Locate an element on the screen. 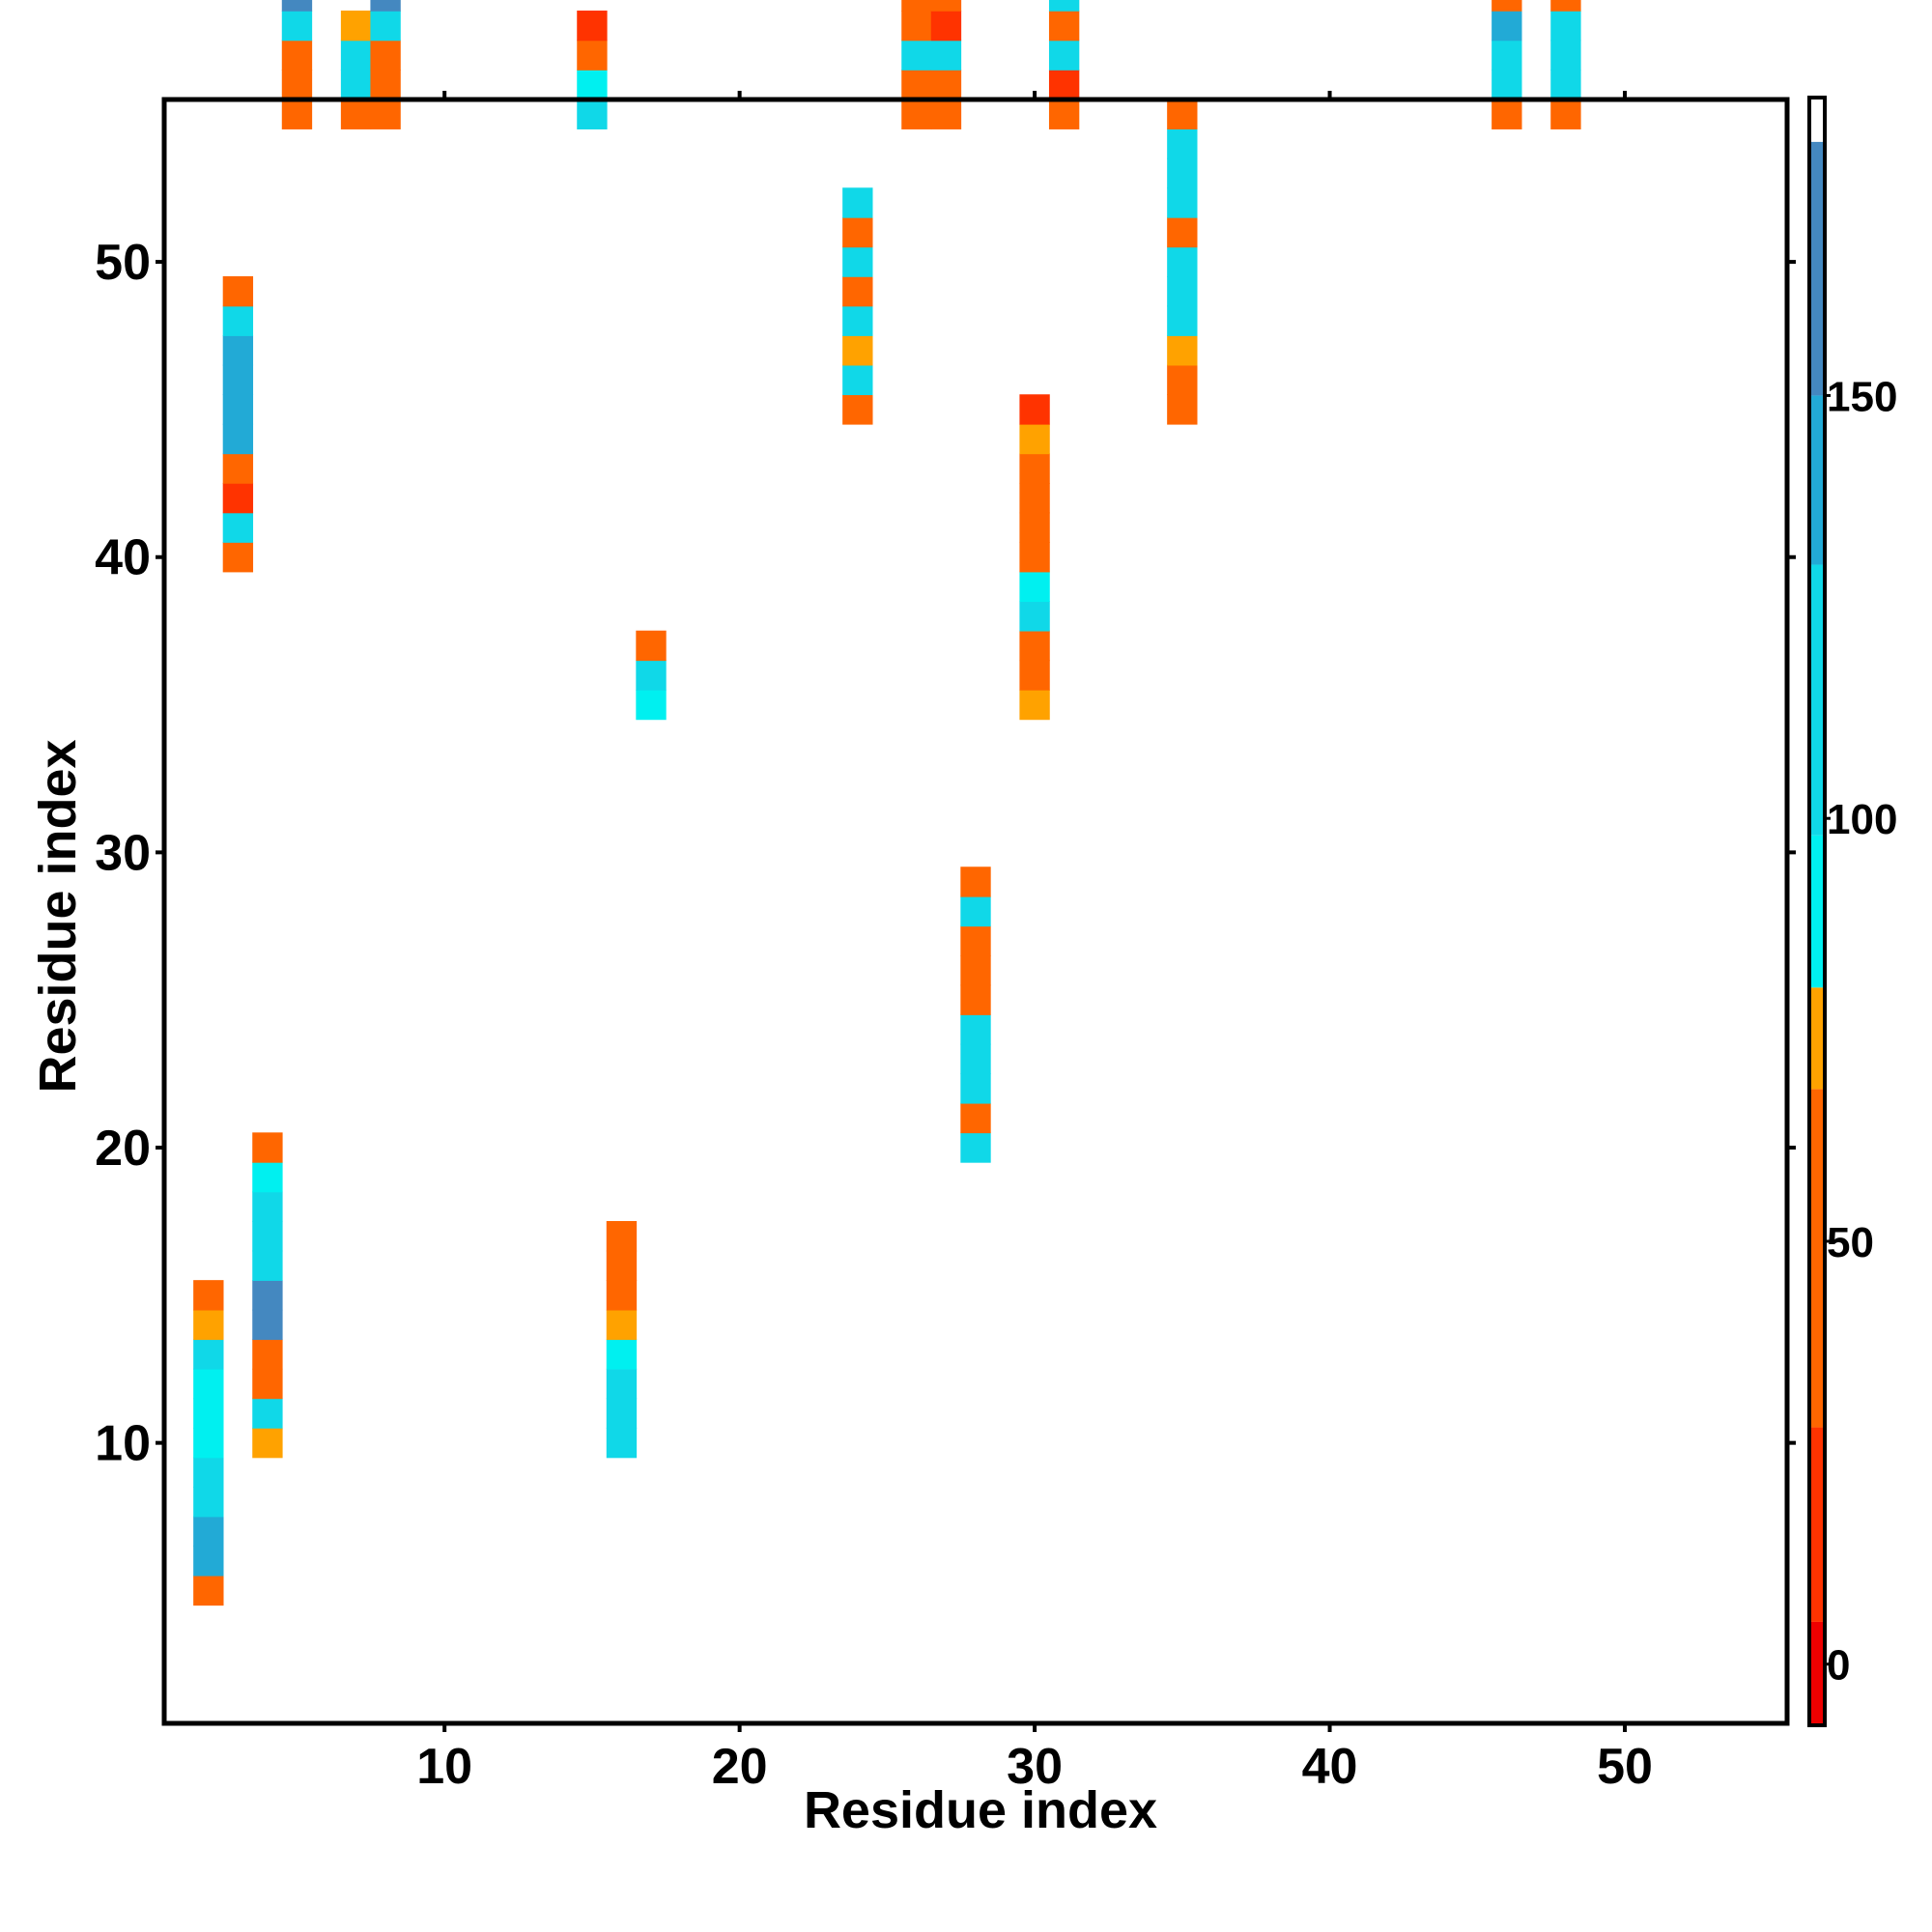 This screenshot has height=1932, width=1932. x-tick-label: 20 is located at coordinates (740, 1767).